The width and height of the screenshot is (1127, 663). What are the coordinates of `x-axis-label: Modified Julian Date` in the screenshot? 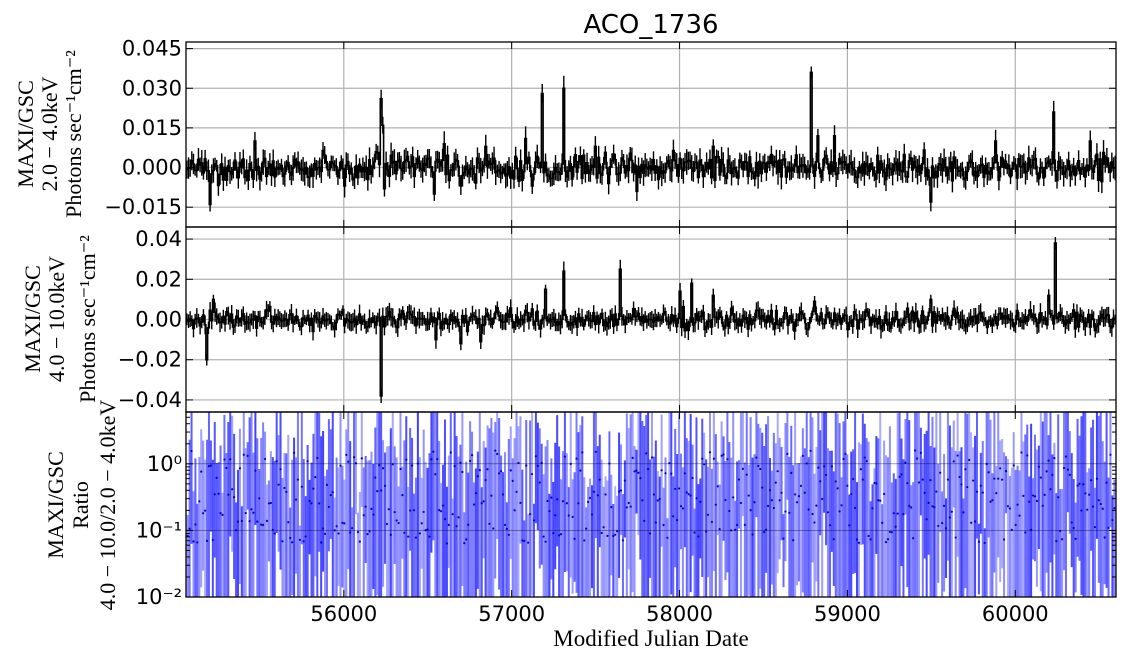 It's located at (650, 638).